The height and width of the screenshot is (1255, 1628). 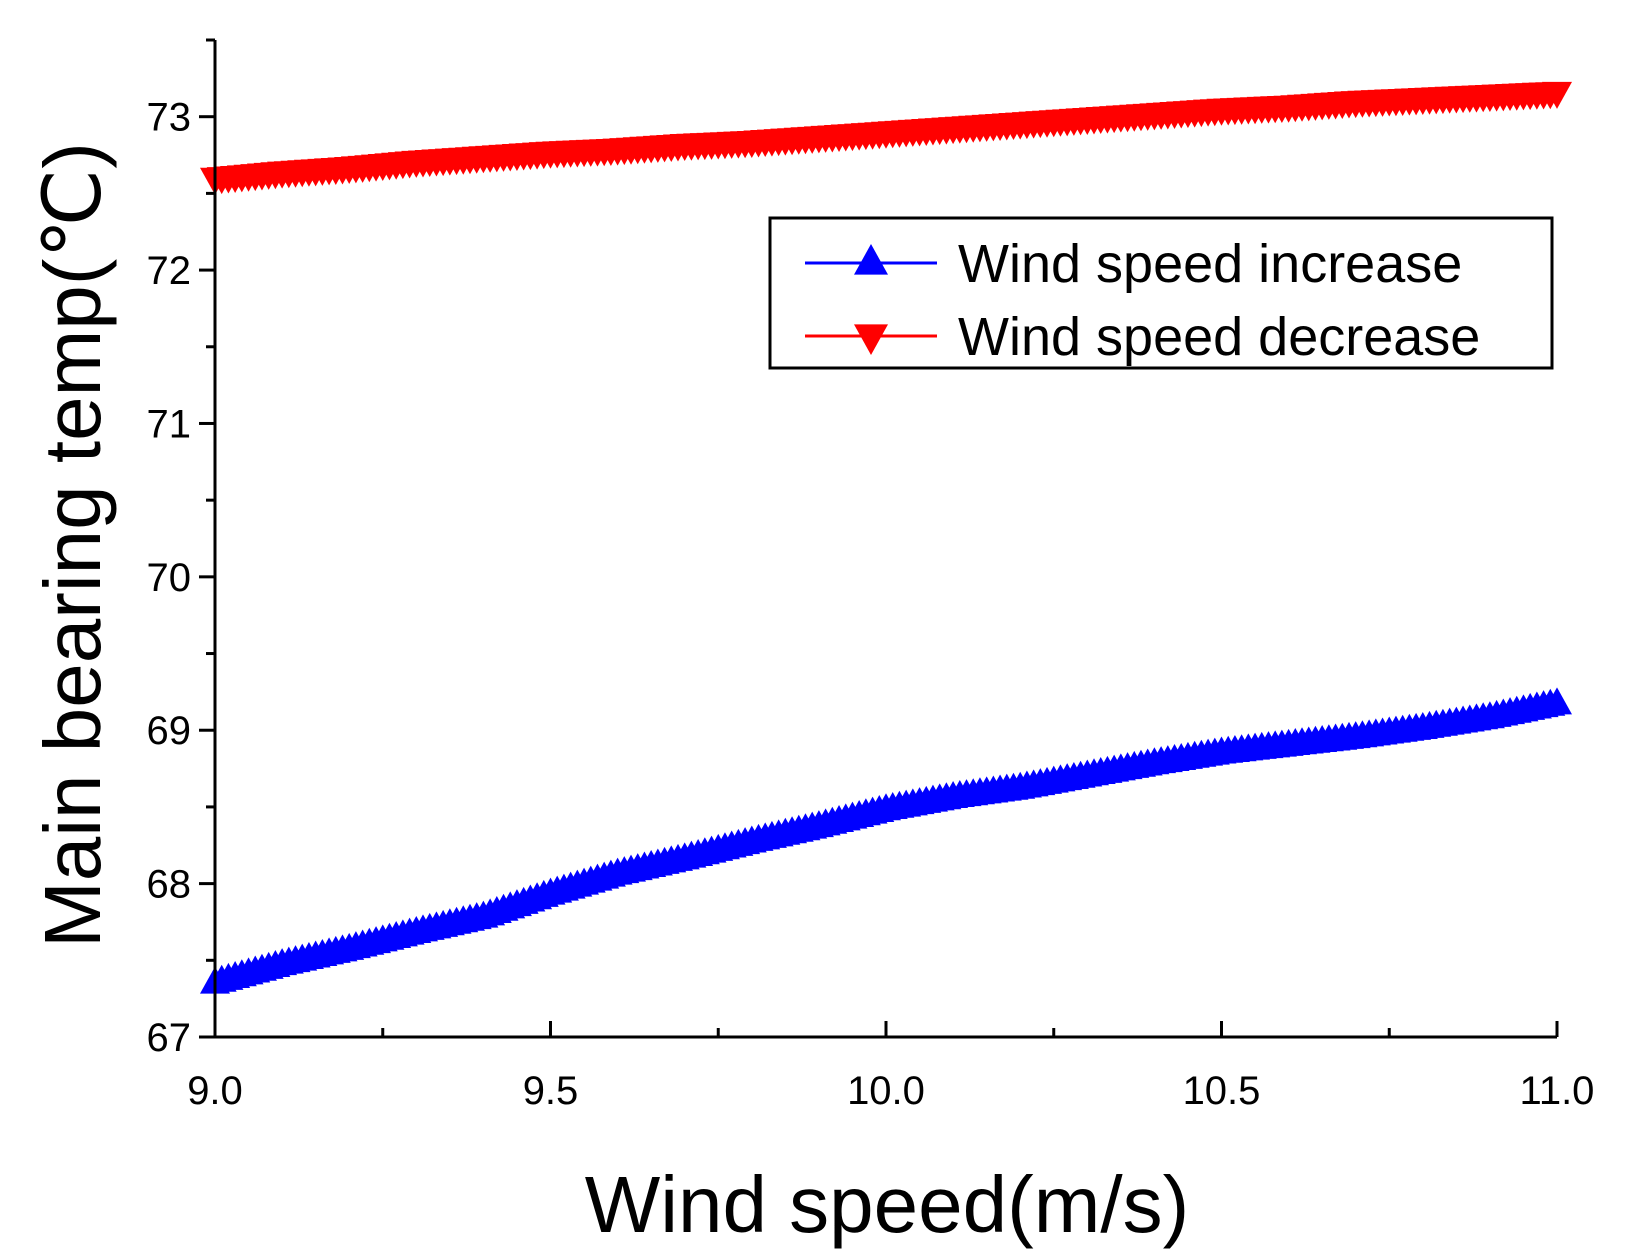 I want to click on series-decrease, so click(x=886, y=138).